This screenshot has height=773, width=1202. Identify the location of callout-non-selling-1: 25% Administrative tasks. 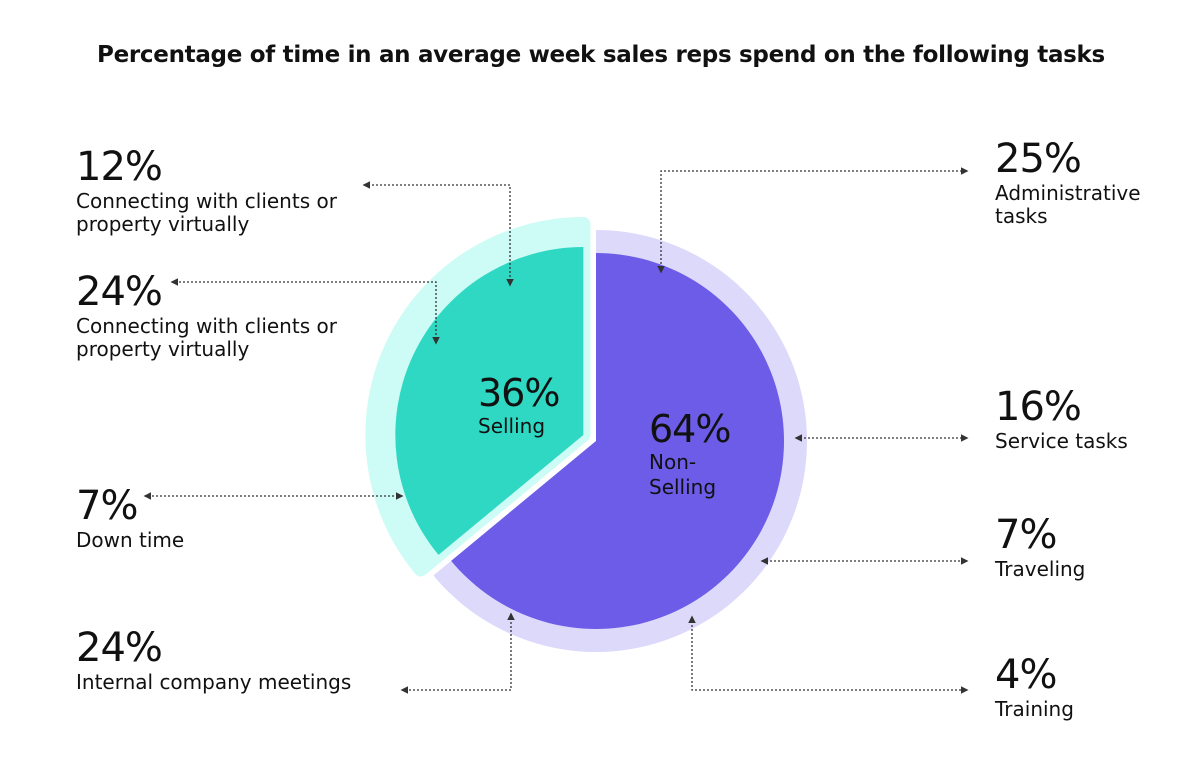
(1068, 183).